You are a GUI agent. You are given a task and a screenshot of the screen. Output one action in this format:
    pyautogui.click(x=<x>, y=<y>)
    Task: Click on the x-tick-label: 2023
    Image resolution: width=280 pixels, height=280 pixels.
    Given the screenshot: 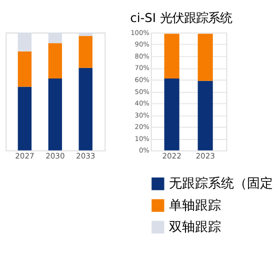 What is the action you would take?
    pyautogui.click(x=206, y=155)
    